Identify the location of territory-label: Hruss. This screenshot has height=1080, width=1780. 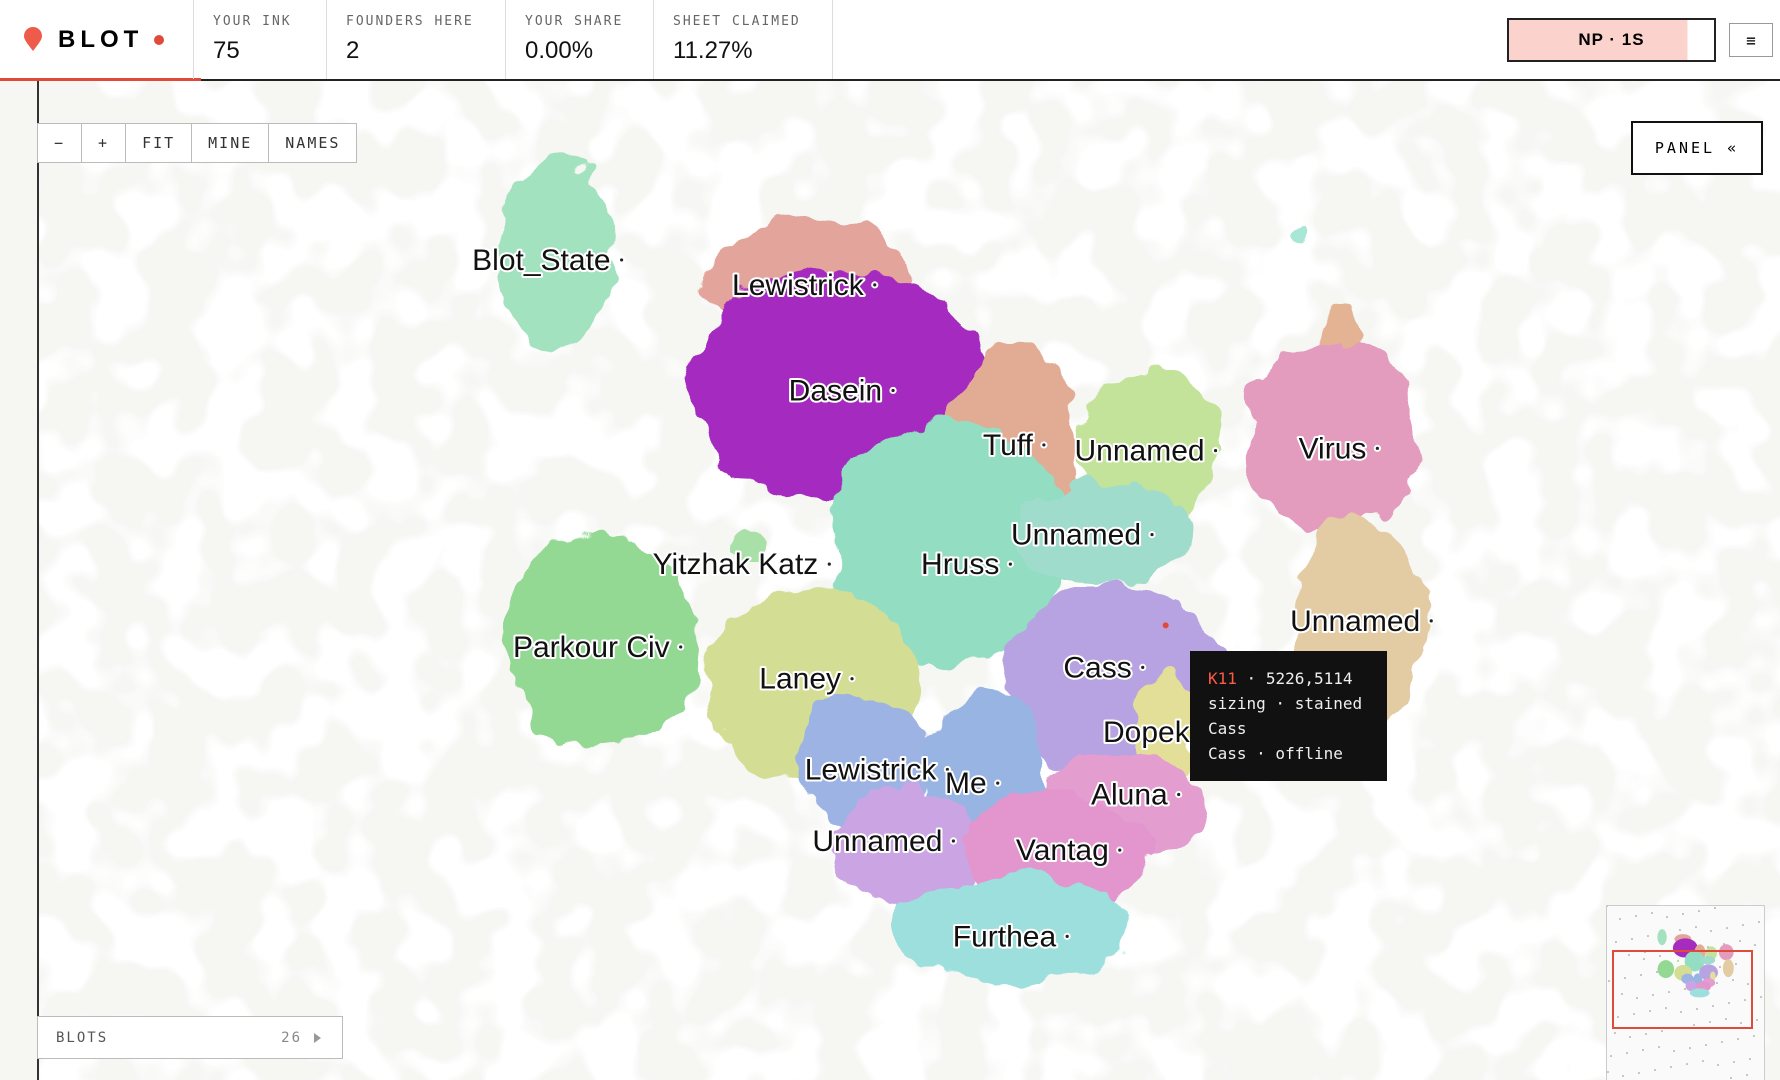
(960, 564).